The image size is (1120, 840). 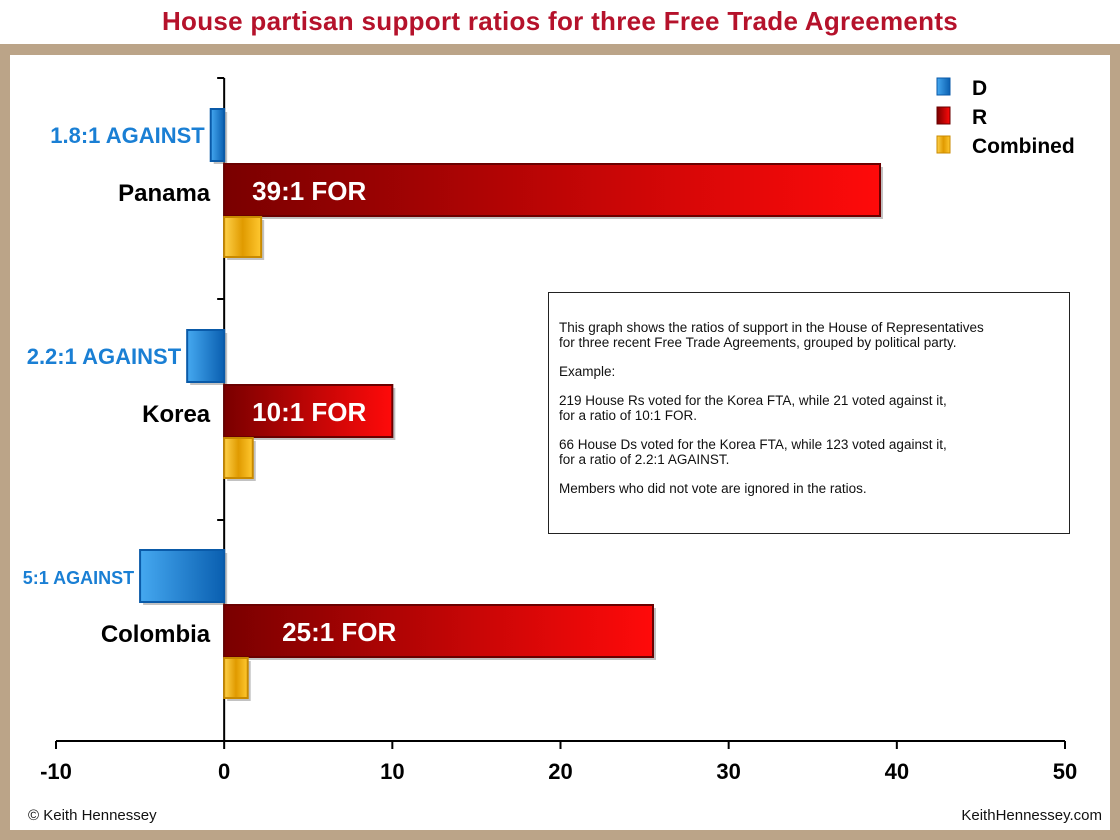 What do you see at coordinates (156, 634) in the screenshot?
I see `category-label: Colombia` at bounding box center [156, 634].